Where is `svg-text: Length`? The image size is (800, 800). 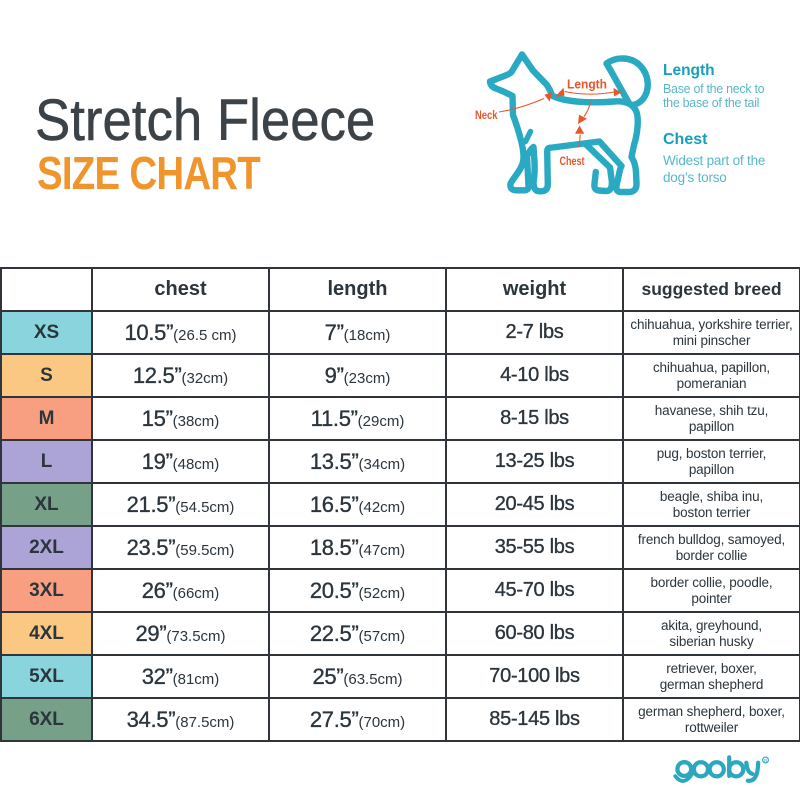
svg-text: Length is located at coordinates (587, 85).